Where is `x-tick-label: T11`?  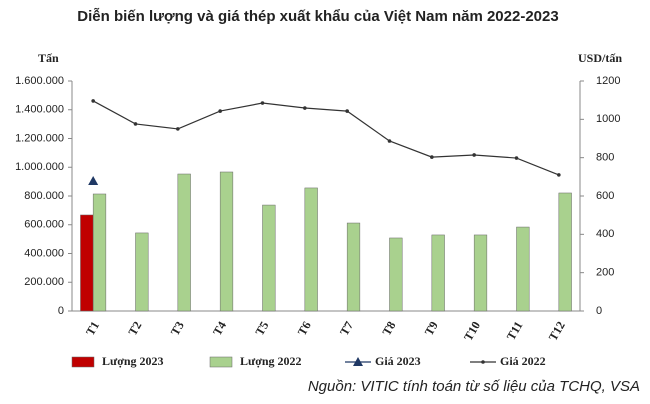 x-tick-label: T11 is located at coordinates (515, 331).